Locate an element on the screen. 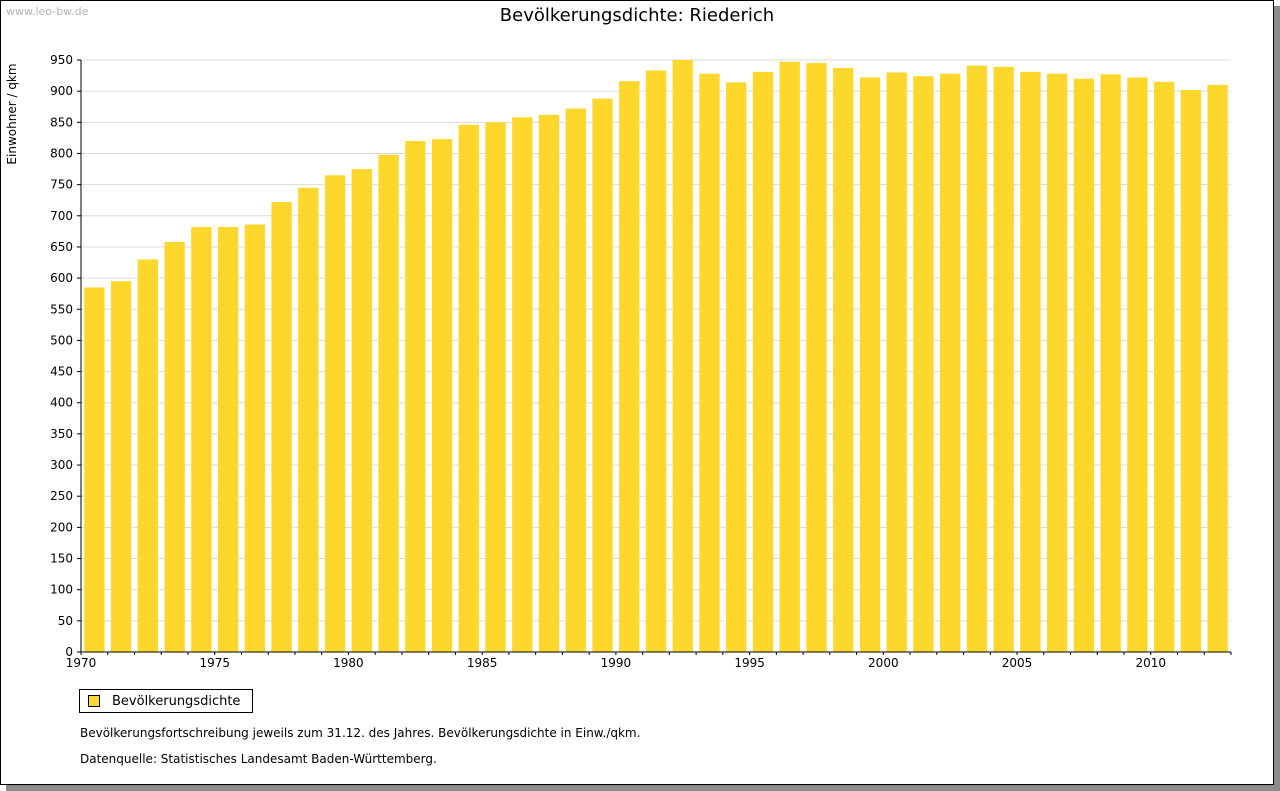 The width and height of the screenshot is (1280, 791). y-tick-label: 350 is located at coordinates (61, 434).